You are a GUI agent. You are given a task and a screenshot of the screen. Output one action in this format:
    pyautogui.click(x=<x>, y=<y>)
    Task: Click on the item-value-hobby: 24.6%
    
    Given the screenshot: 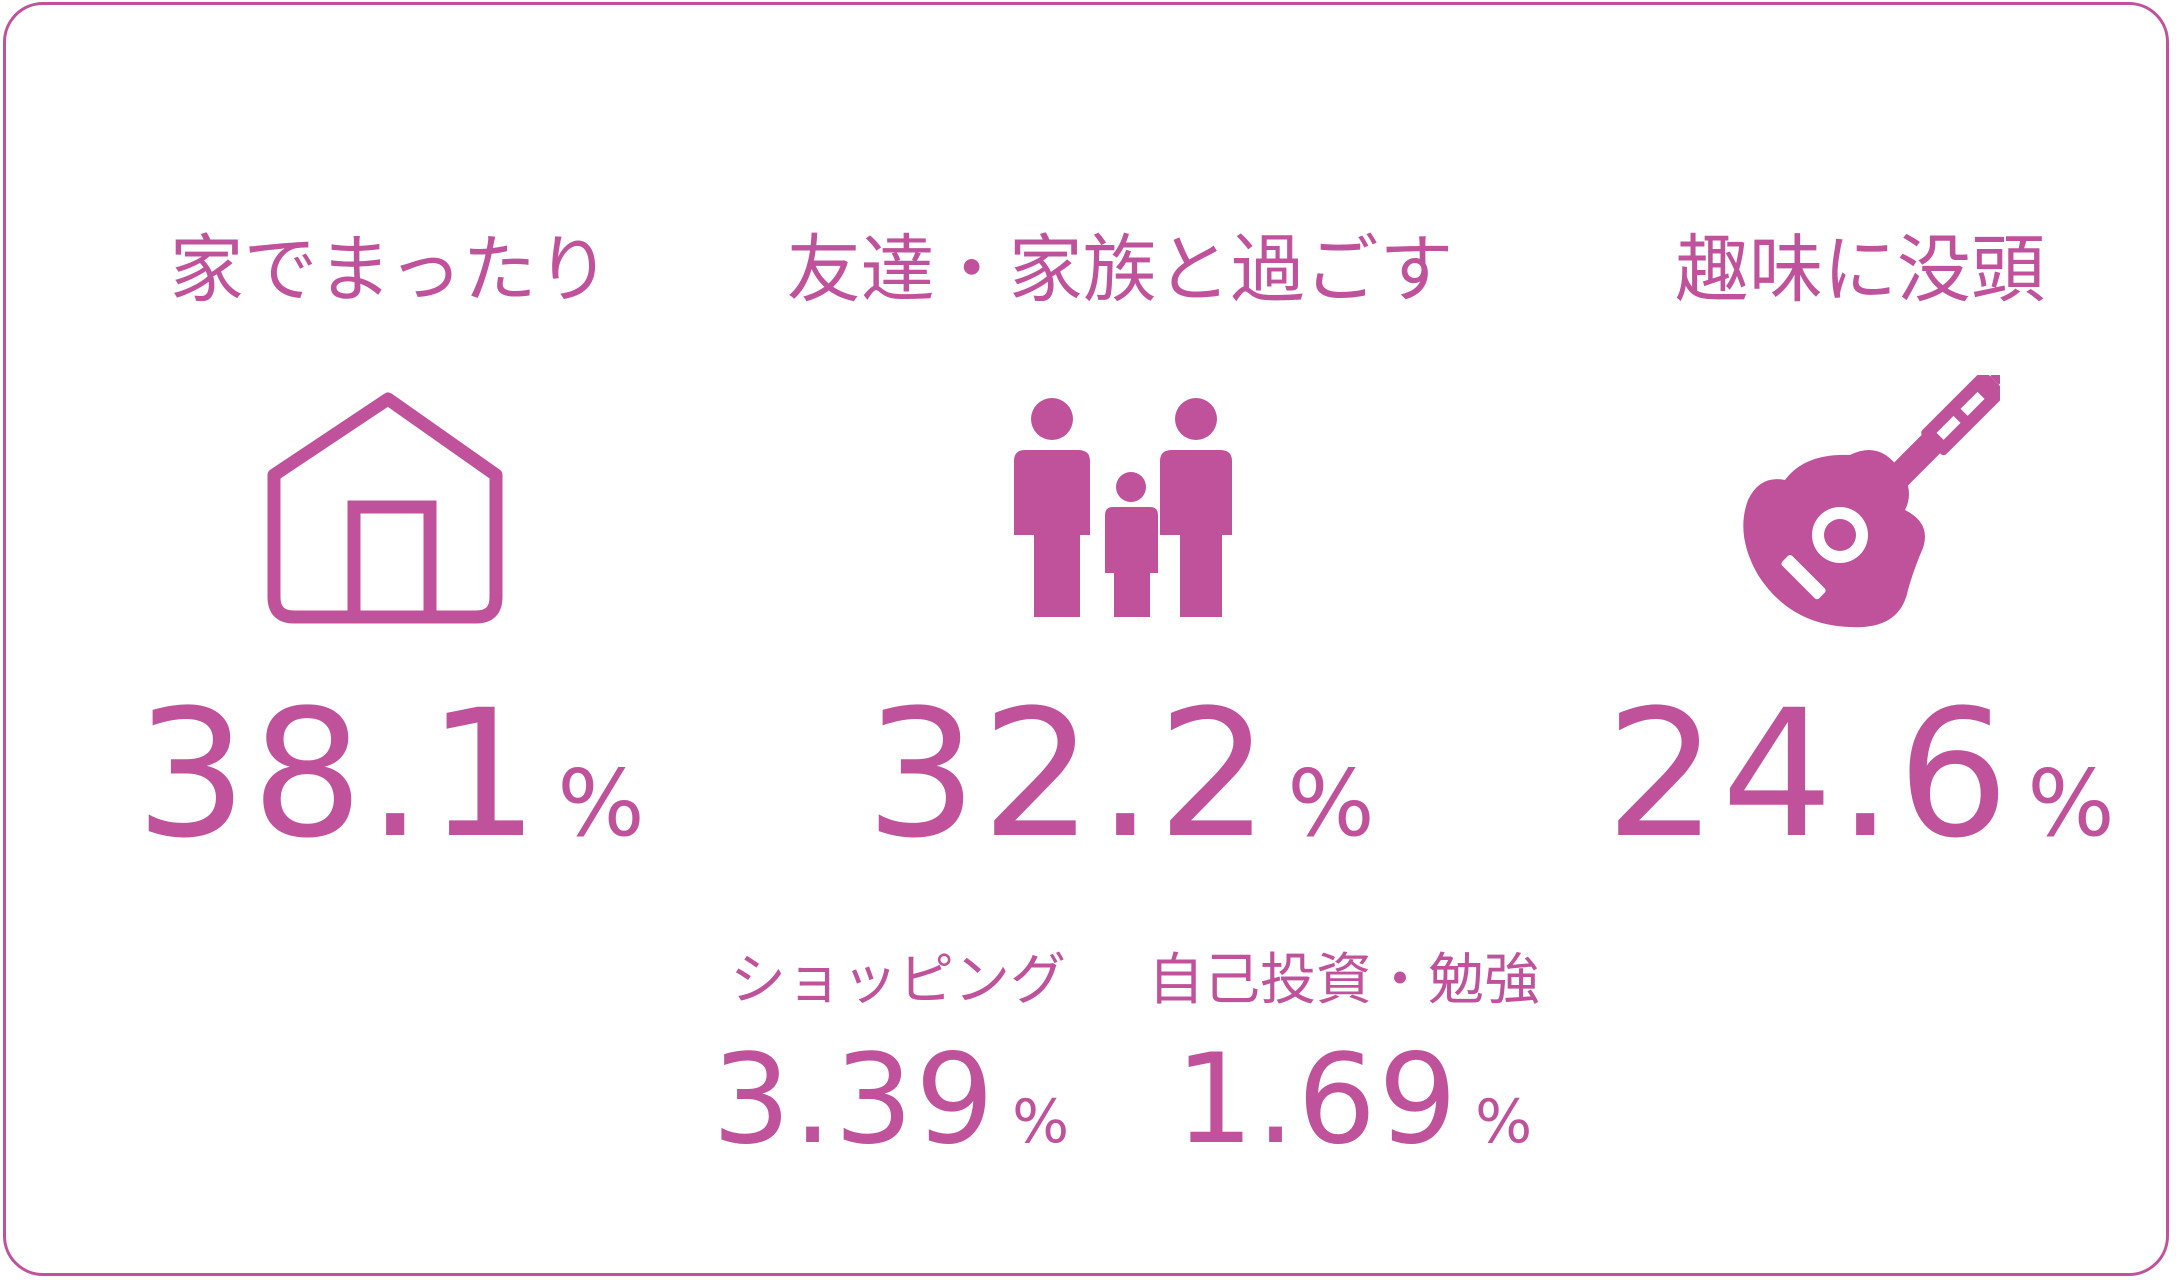 What is the action you would take?
    pyautogui.click(x=1860, y=775)
    